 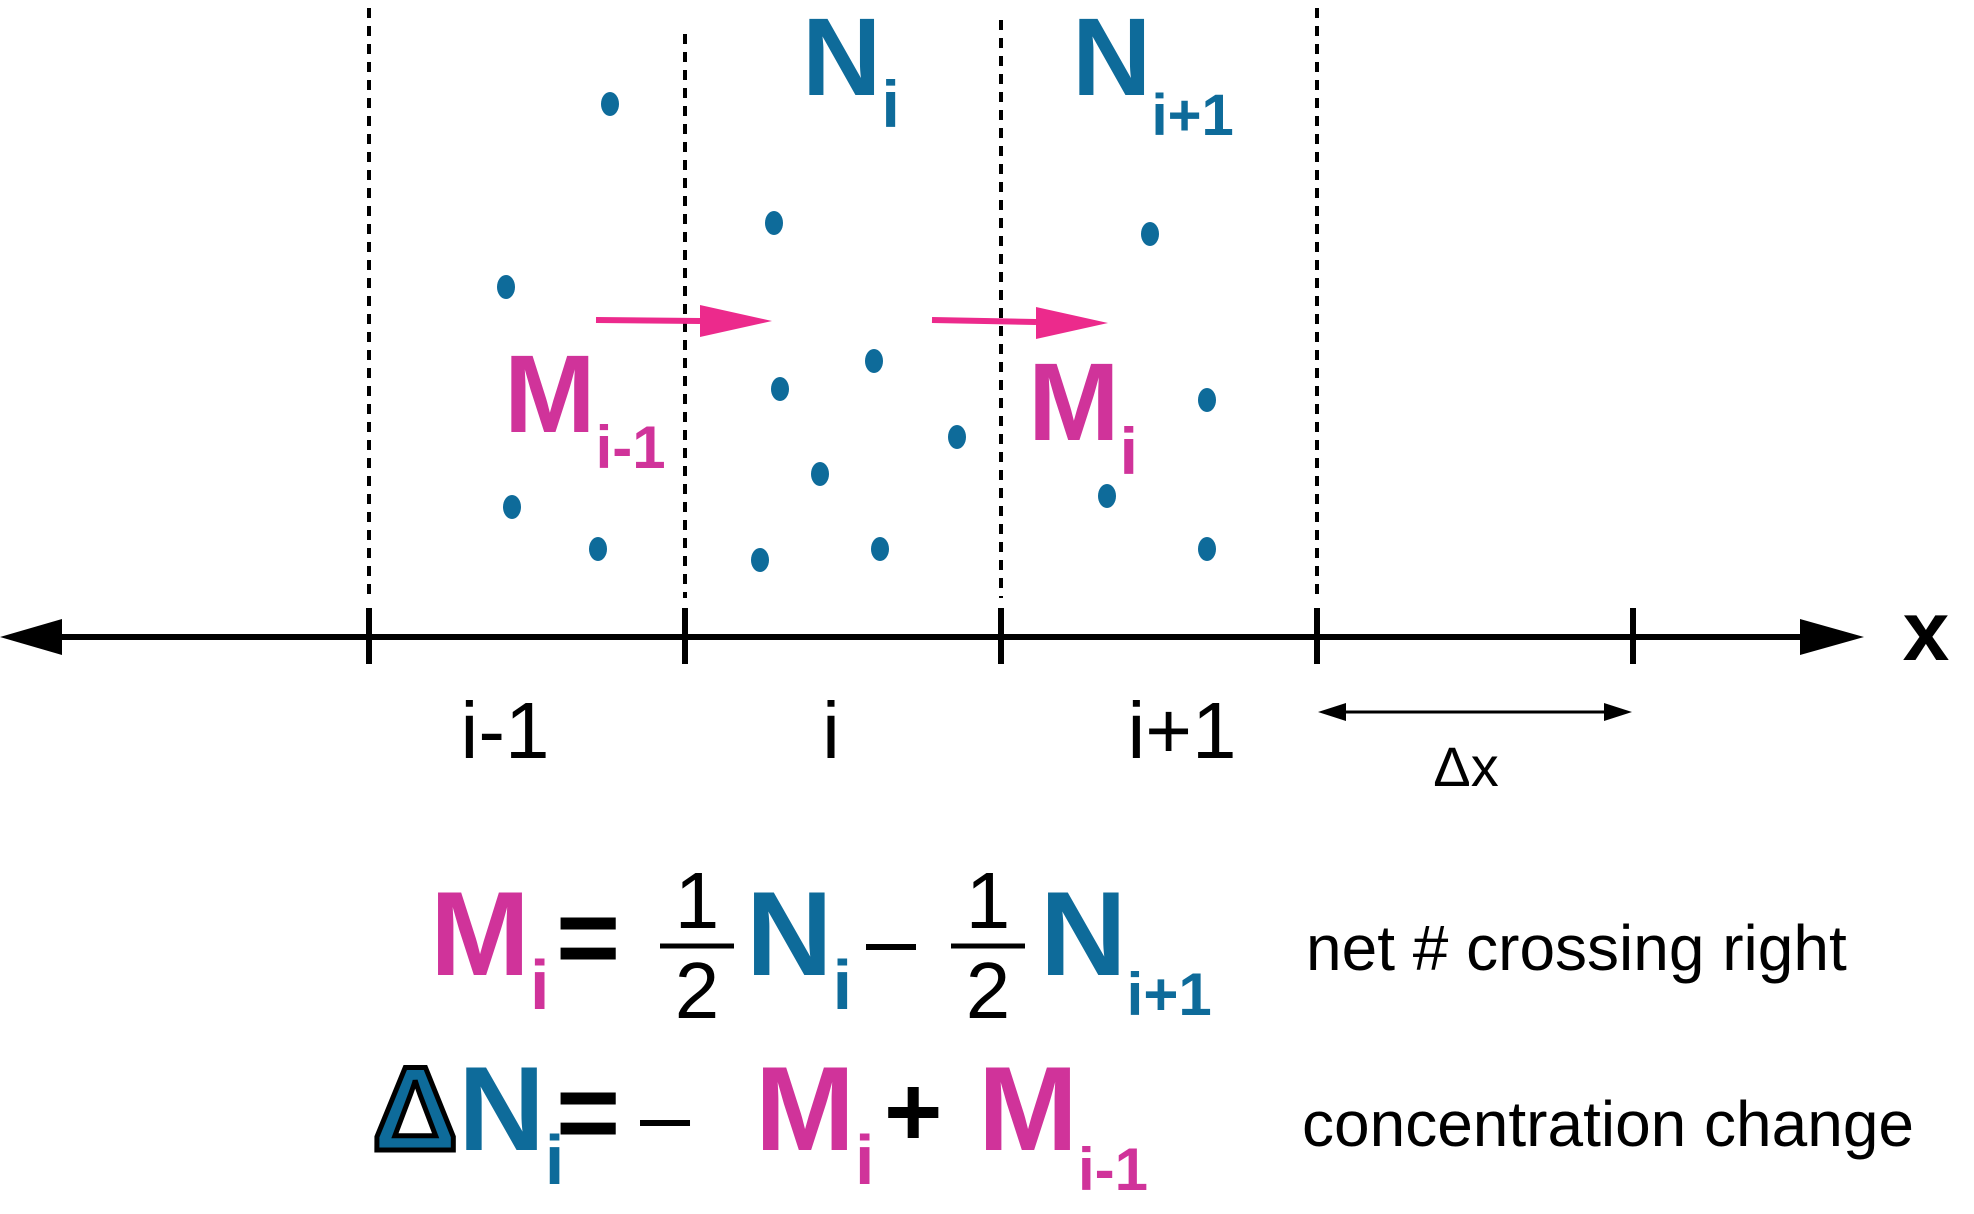 What do you see at coordinates (588, 1112) in the screenshot?
I see `eq2-equals: =` at bounding box center [588, 1112].